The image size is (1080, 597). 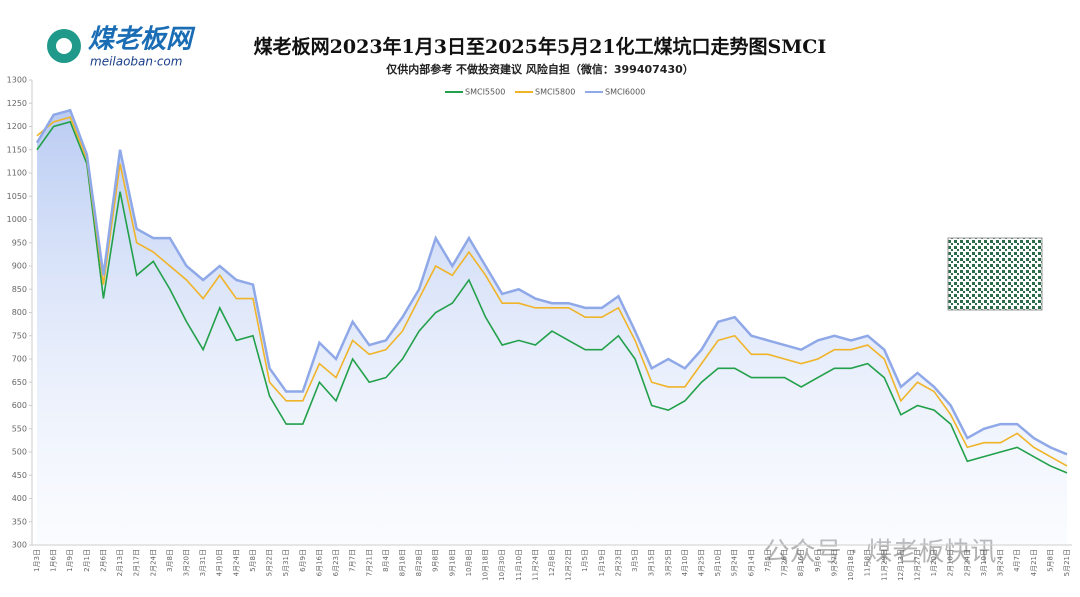 I want to click on x-tick-label: 1月20日, so click(x=934, y=562).